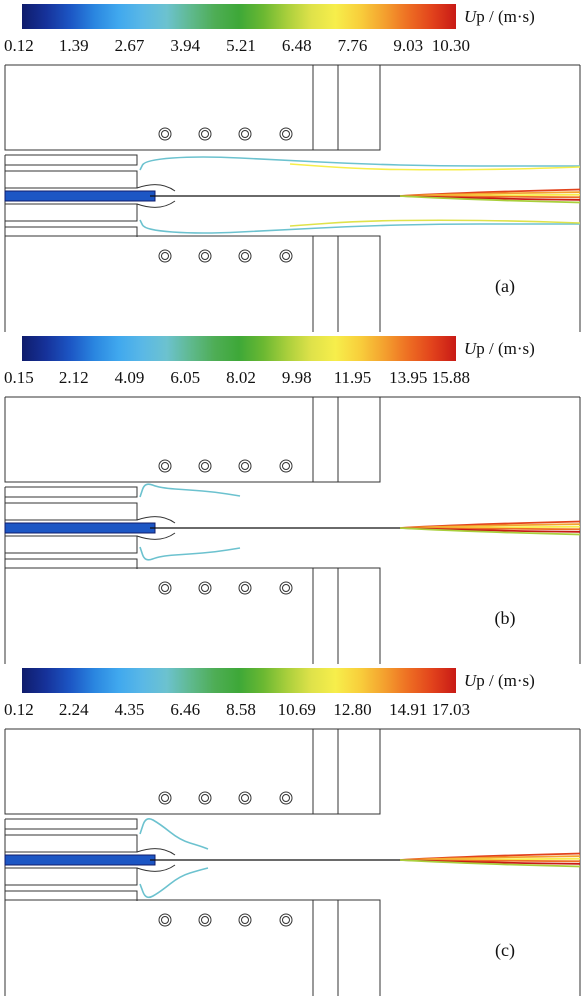 The height and width of the screenshot is (1000, 584). What do you see at coordinates (505, 950) in the screenshot?
I see `panel-label: (c)` at bounding box center [505, 950].